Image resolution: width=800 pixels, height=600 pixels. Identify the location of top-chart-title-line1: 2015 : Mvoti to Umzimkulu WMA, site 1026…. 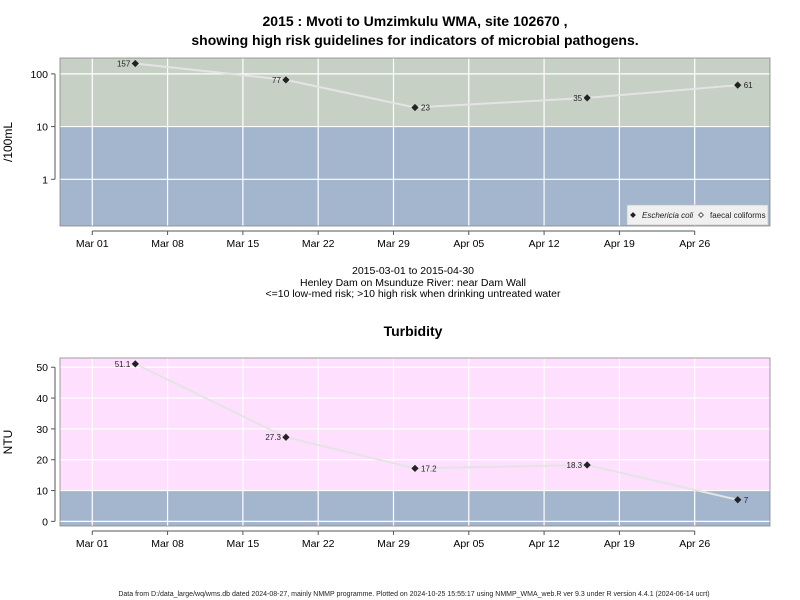
(415, 21).